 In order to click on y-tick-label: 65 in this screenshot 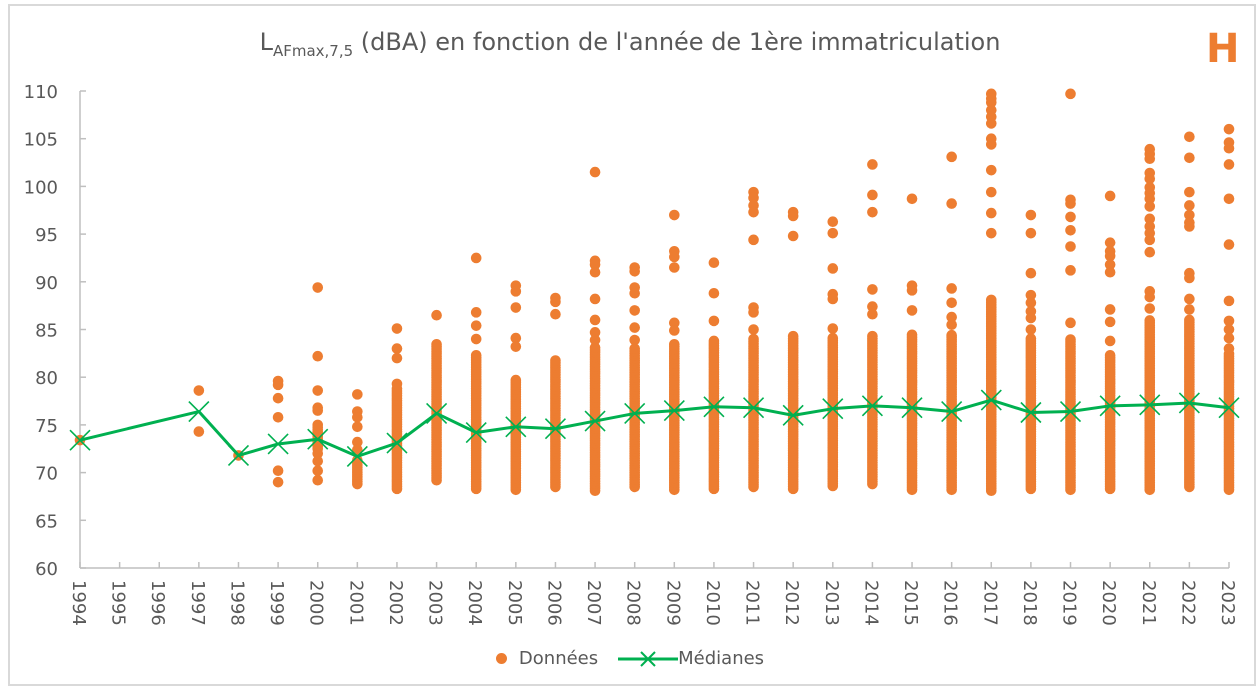, I will do `click(46, 521)`.